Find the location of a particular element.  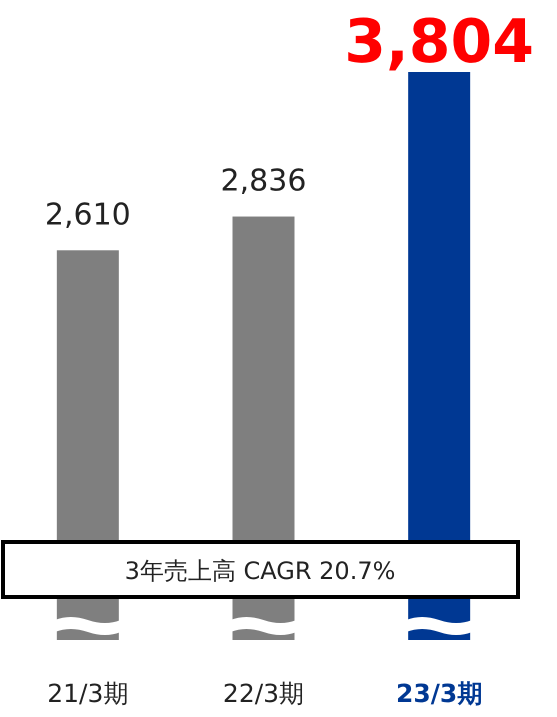

annotation: 3年売上高 CAGR 20.7% is located at coordinates (260, 571).